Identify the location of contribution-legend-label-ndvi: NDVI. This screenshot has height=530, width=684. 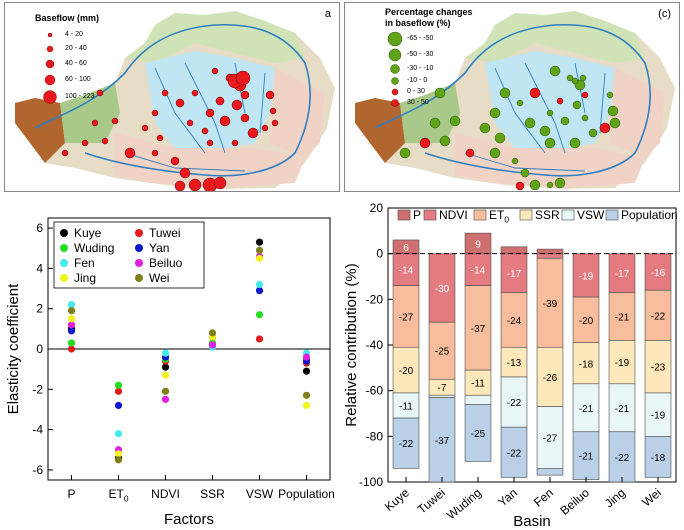
(453, 215).